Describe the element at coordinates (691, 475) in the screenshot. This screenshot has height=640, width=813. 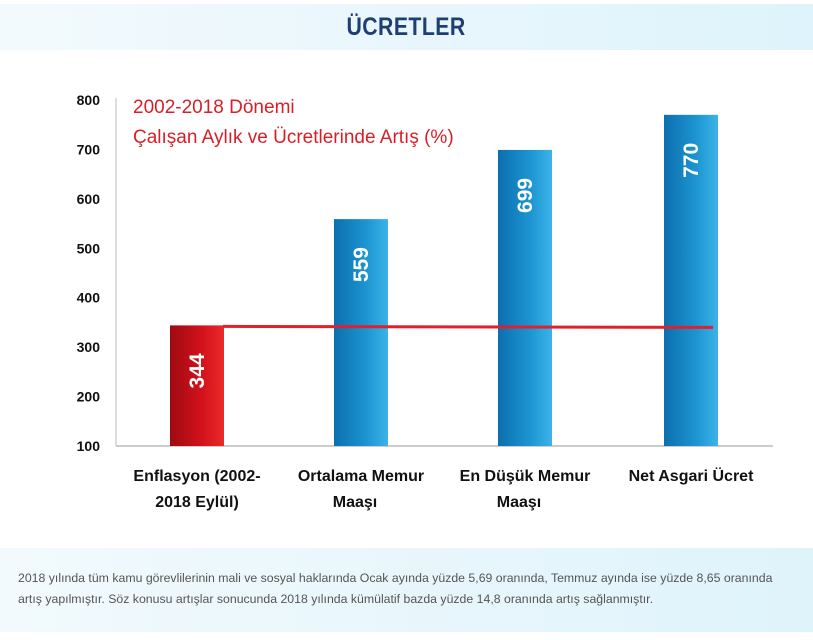
I see `x-tick-label: Net Asgari Ücret` at that location.